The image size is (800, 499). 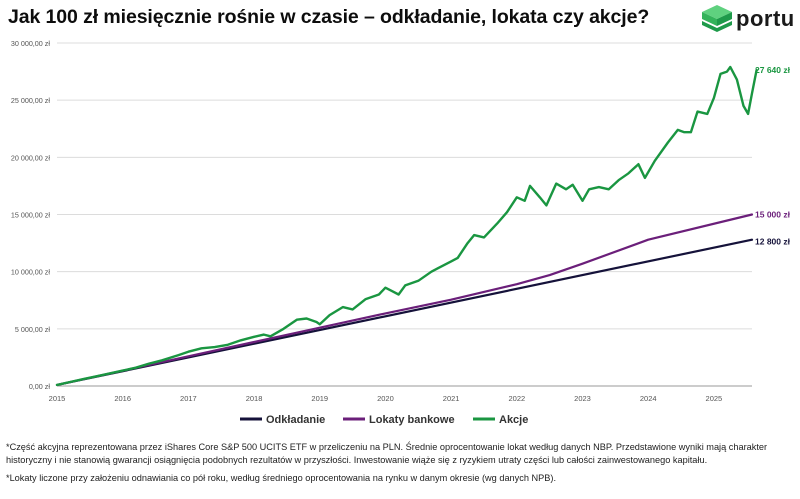 I want to click on x-tick-label: 2019, so click(x=319, y=398).